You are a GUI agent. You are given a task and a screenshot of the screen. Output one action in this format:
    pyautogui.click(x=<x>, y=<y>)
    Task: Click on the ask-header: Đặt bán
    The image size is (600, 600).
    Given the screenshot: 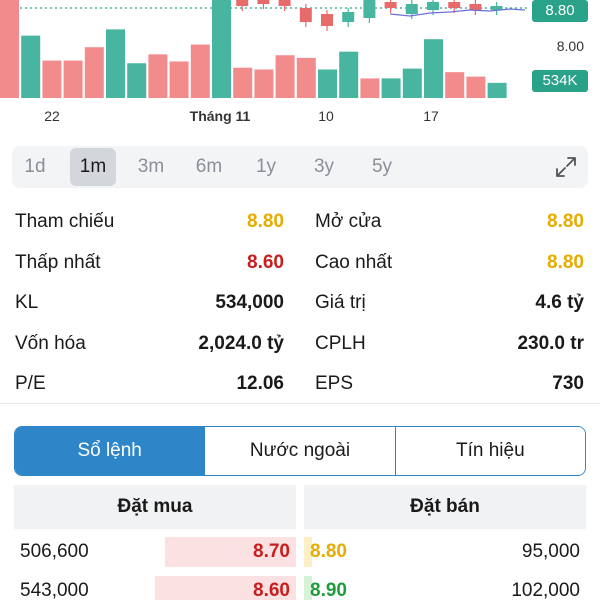 What is the action you would take?
    pyautogui.click(x=445, y=507)
    